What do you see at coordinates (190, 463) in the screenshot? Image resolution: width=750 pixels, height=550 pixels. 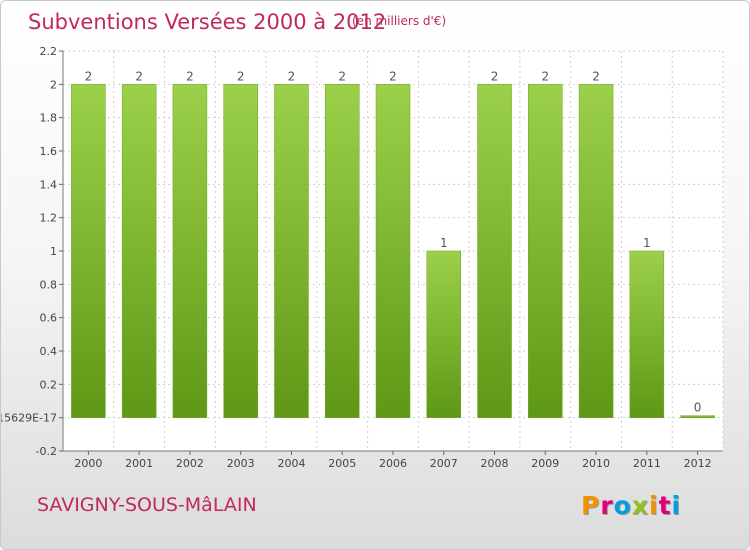 I see `x-tick-label: 2002` at bounding box center [190, 463].